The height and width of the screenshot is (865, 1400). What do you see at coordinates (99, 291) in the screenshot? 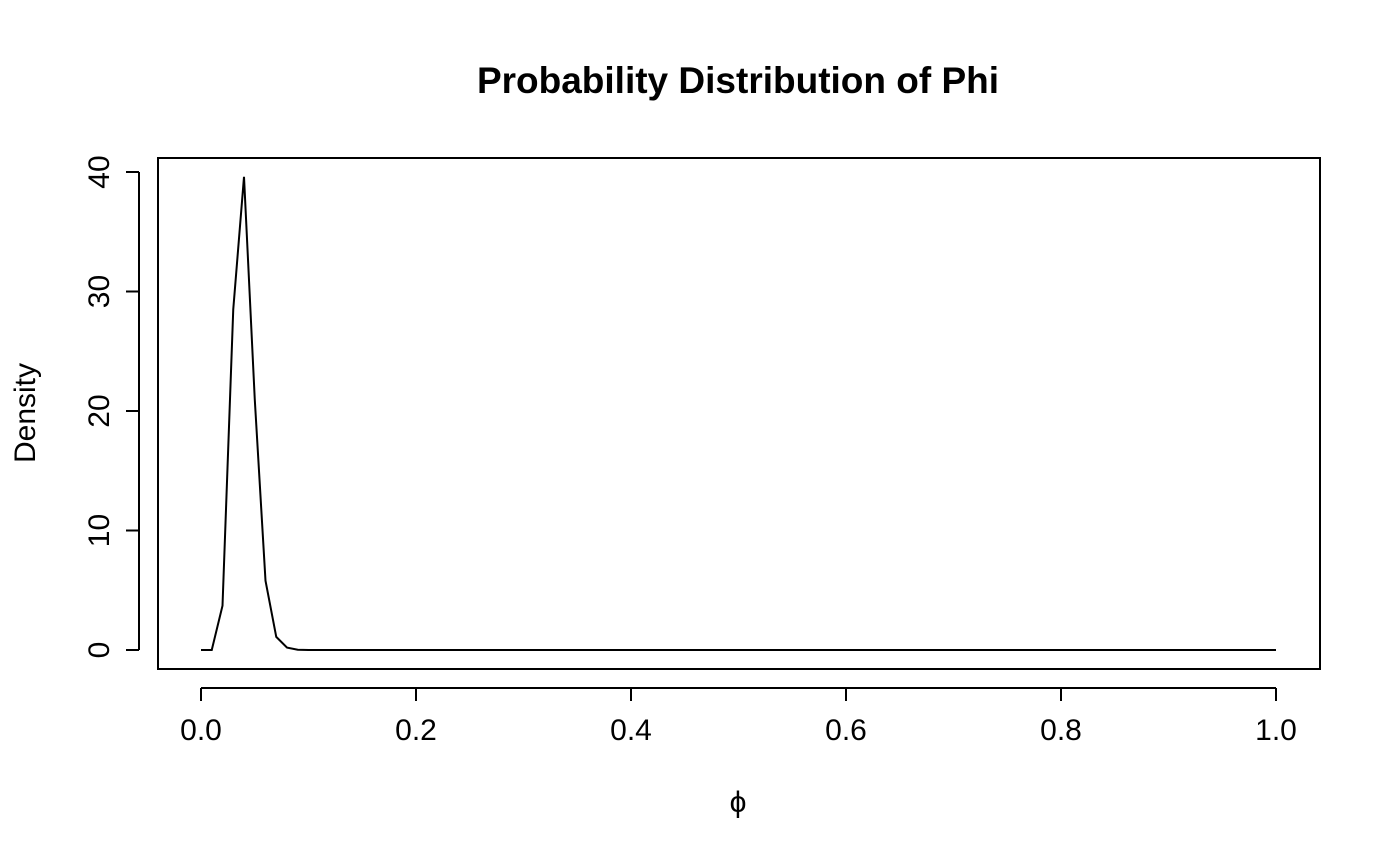
I see `y-tick-label: 30` at bounding box center [99, 291].